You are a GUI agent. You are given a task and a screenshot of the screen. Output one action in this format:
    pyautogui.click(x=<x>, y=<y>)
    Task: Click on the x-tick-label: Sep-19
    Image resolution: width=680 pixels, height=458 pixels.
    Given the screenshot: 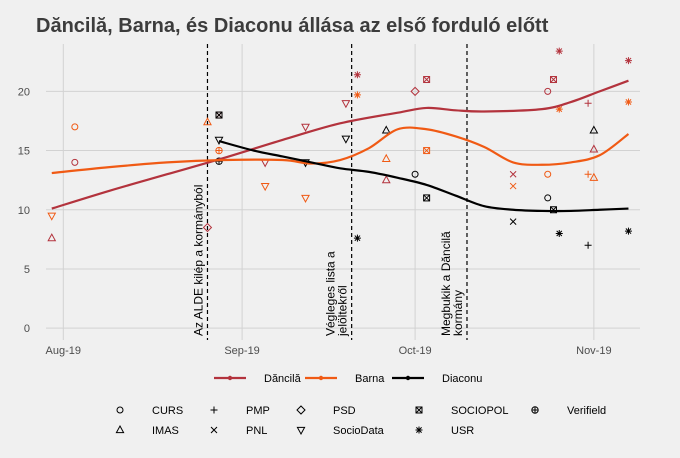 What is the action you would take?
    pyautogui.click(x=241, y=351)
    